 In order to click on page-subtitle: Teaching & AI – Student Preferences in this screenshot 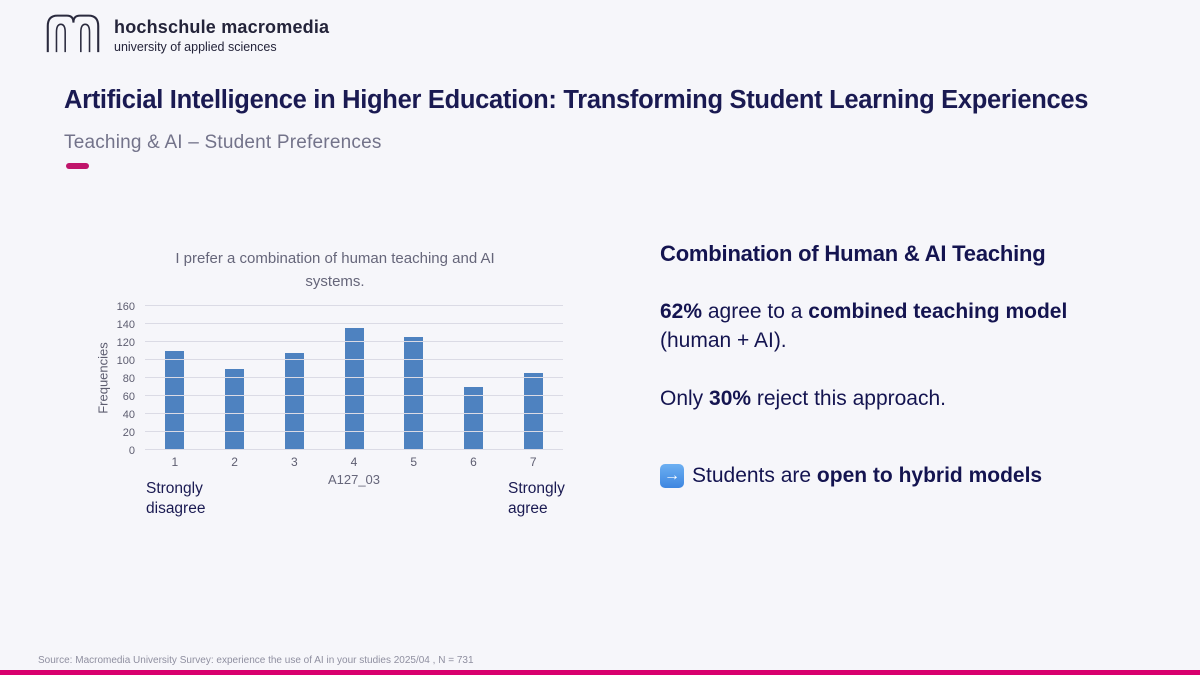, I will do `click(223, 142)`.